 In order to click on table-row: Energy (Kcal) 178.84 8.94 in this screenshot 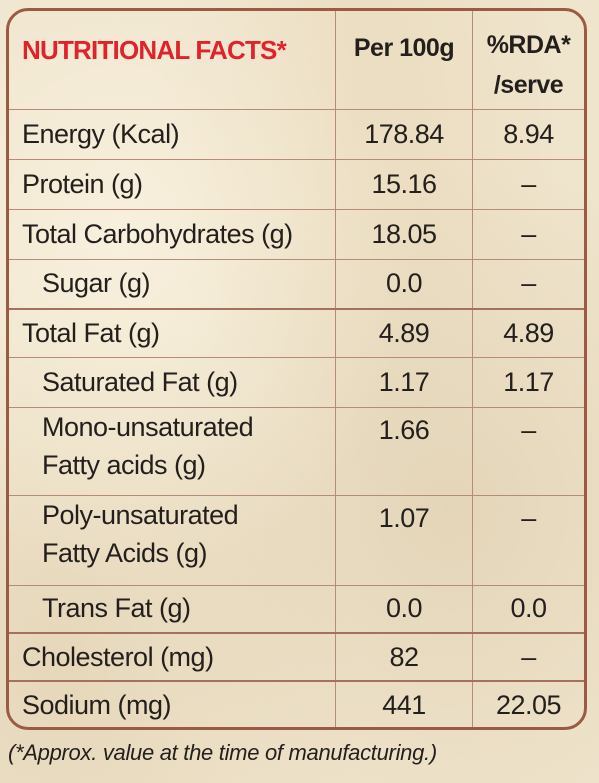, I will do `click(296, 134)`.